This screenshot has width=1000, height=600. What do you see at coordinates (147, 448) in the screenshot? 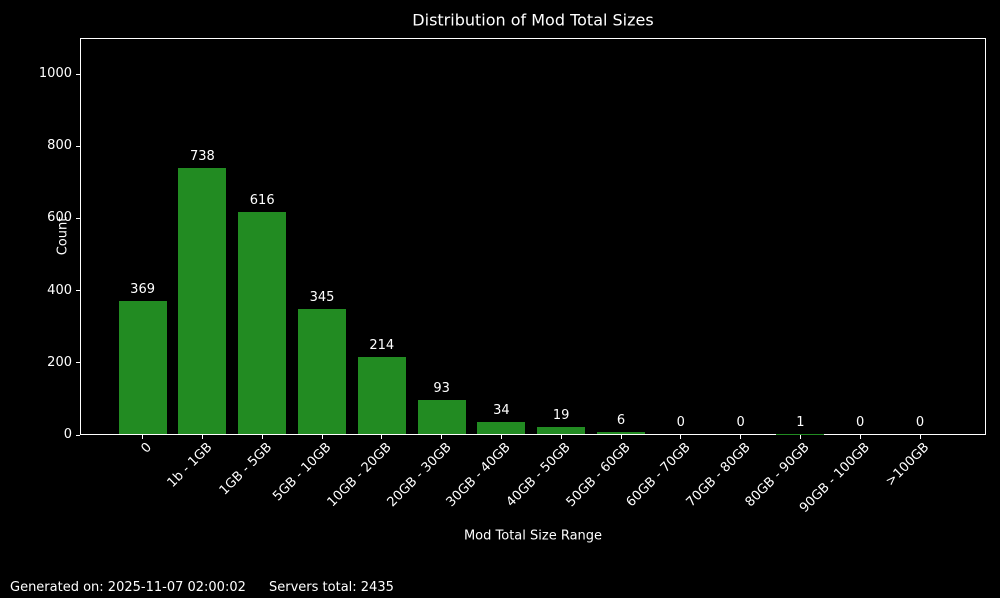
I see `x-tick-label: 0` at bounding box center [147, 448].